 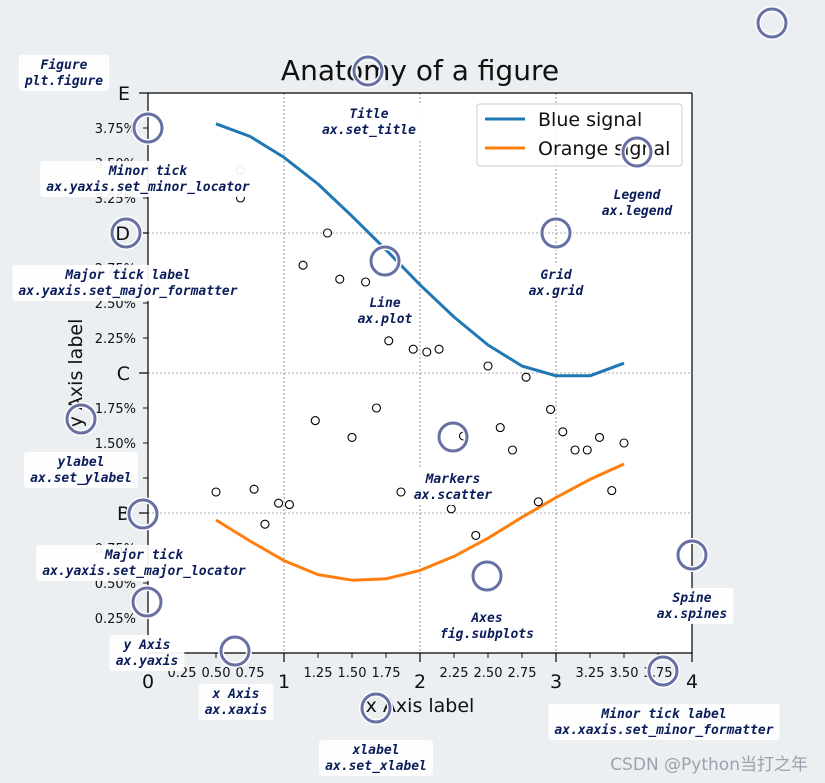 What do you see at coordinates (147, 602) in the screenshot?
I see `y-axis-ring` at bounding box center [147, 602].